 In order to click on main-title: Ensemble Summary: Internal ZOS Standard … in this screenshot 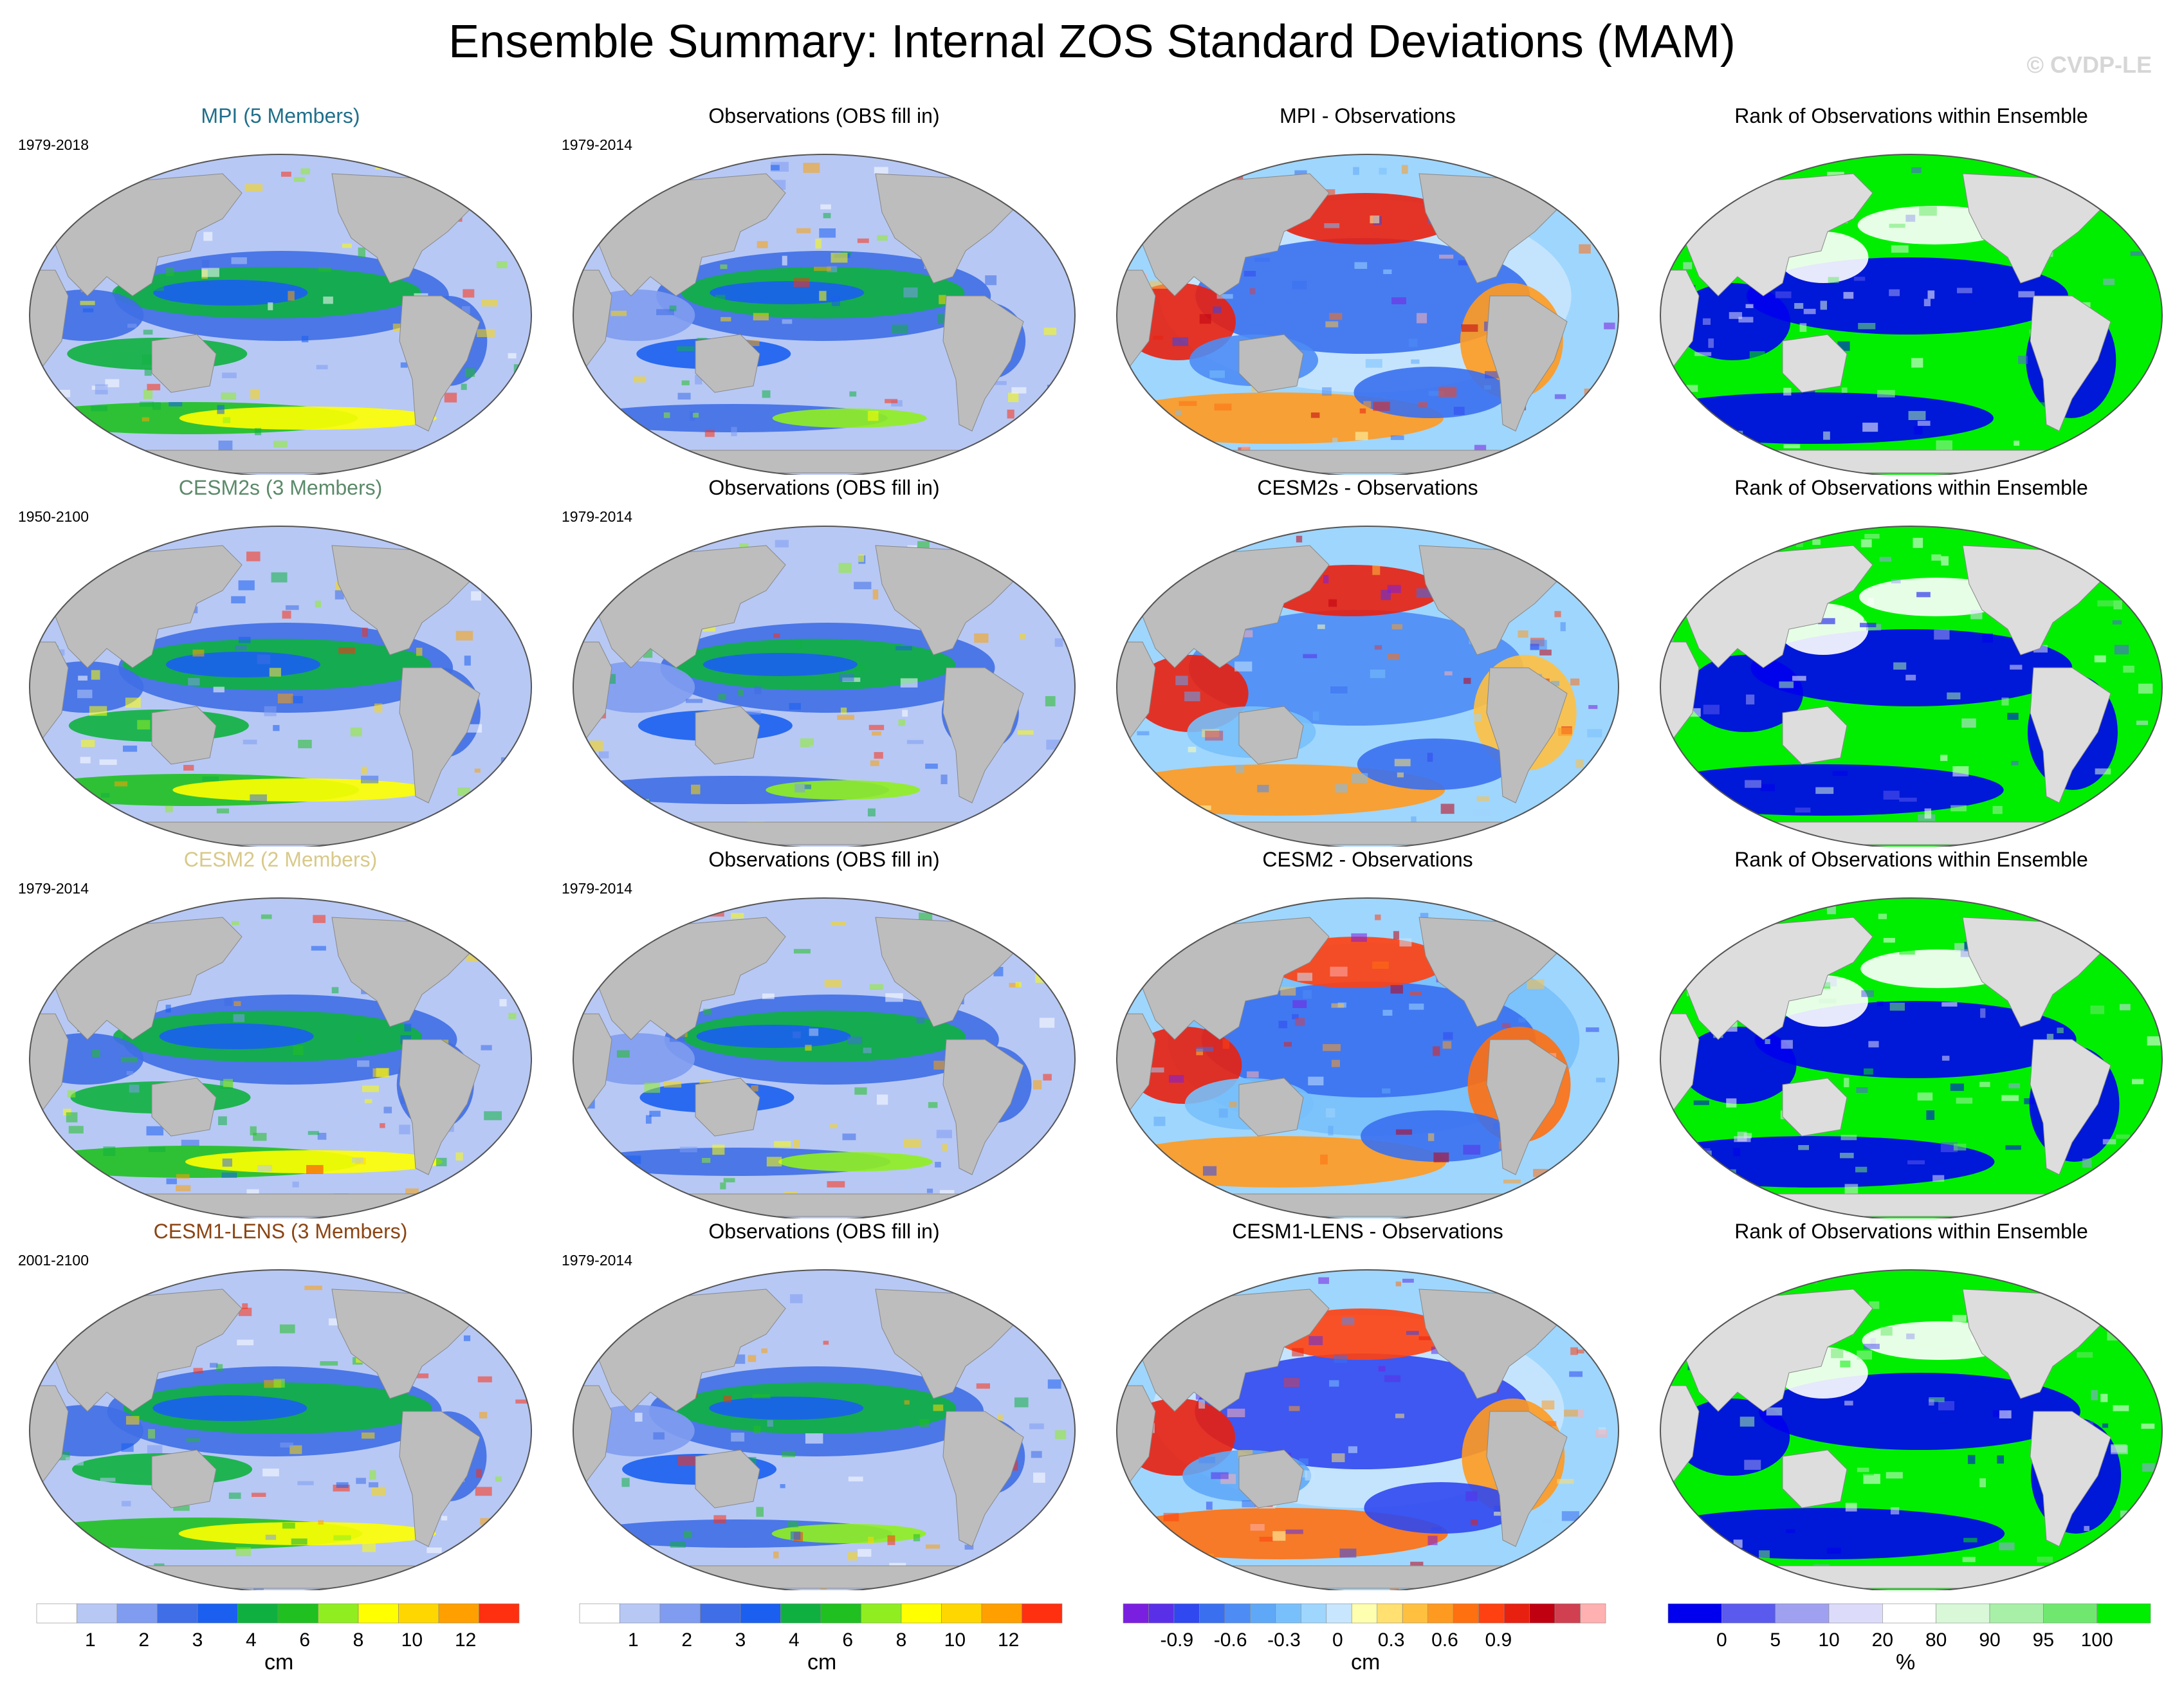, I will do `click(1092, 42)`.